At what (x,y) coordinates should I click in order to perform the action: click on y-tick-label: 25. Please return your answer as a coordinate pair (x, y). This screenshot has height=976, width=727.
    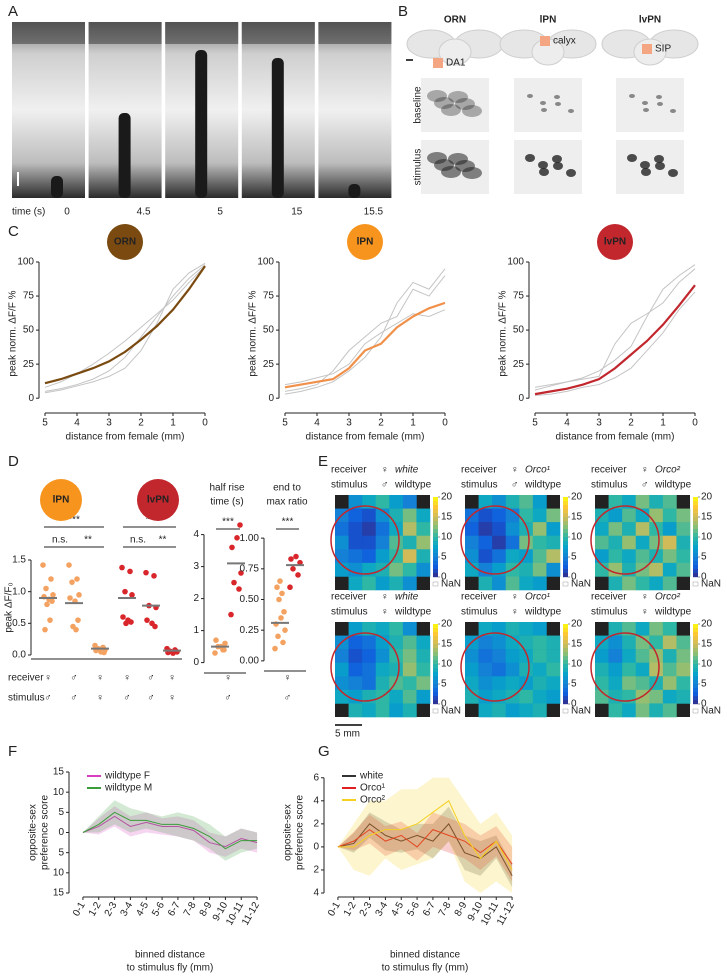
    Looking at the image, I should click on (269, 364).